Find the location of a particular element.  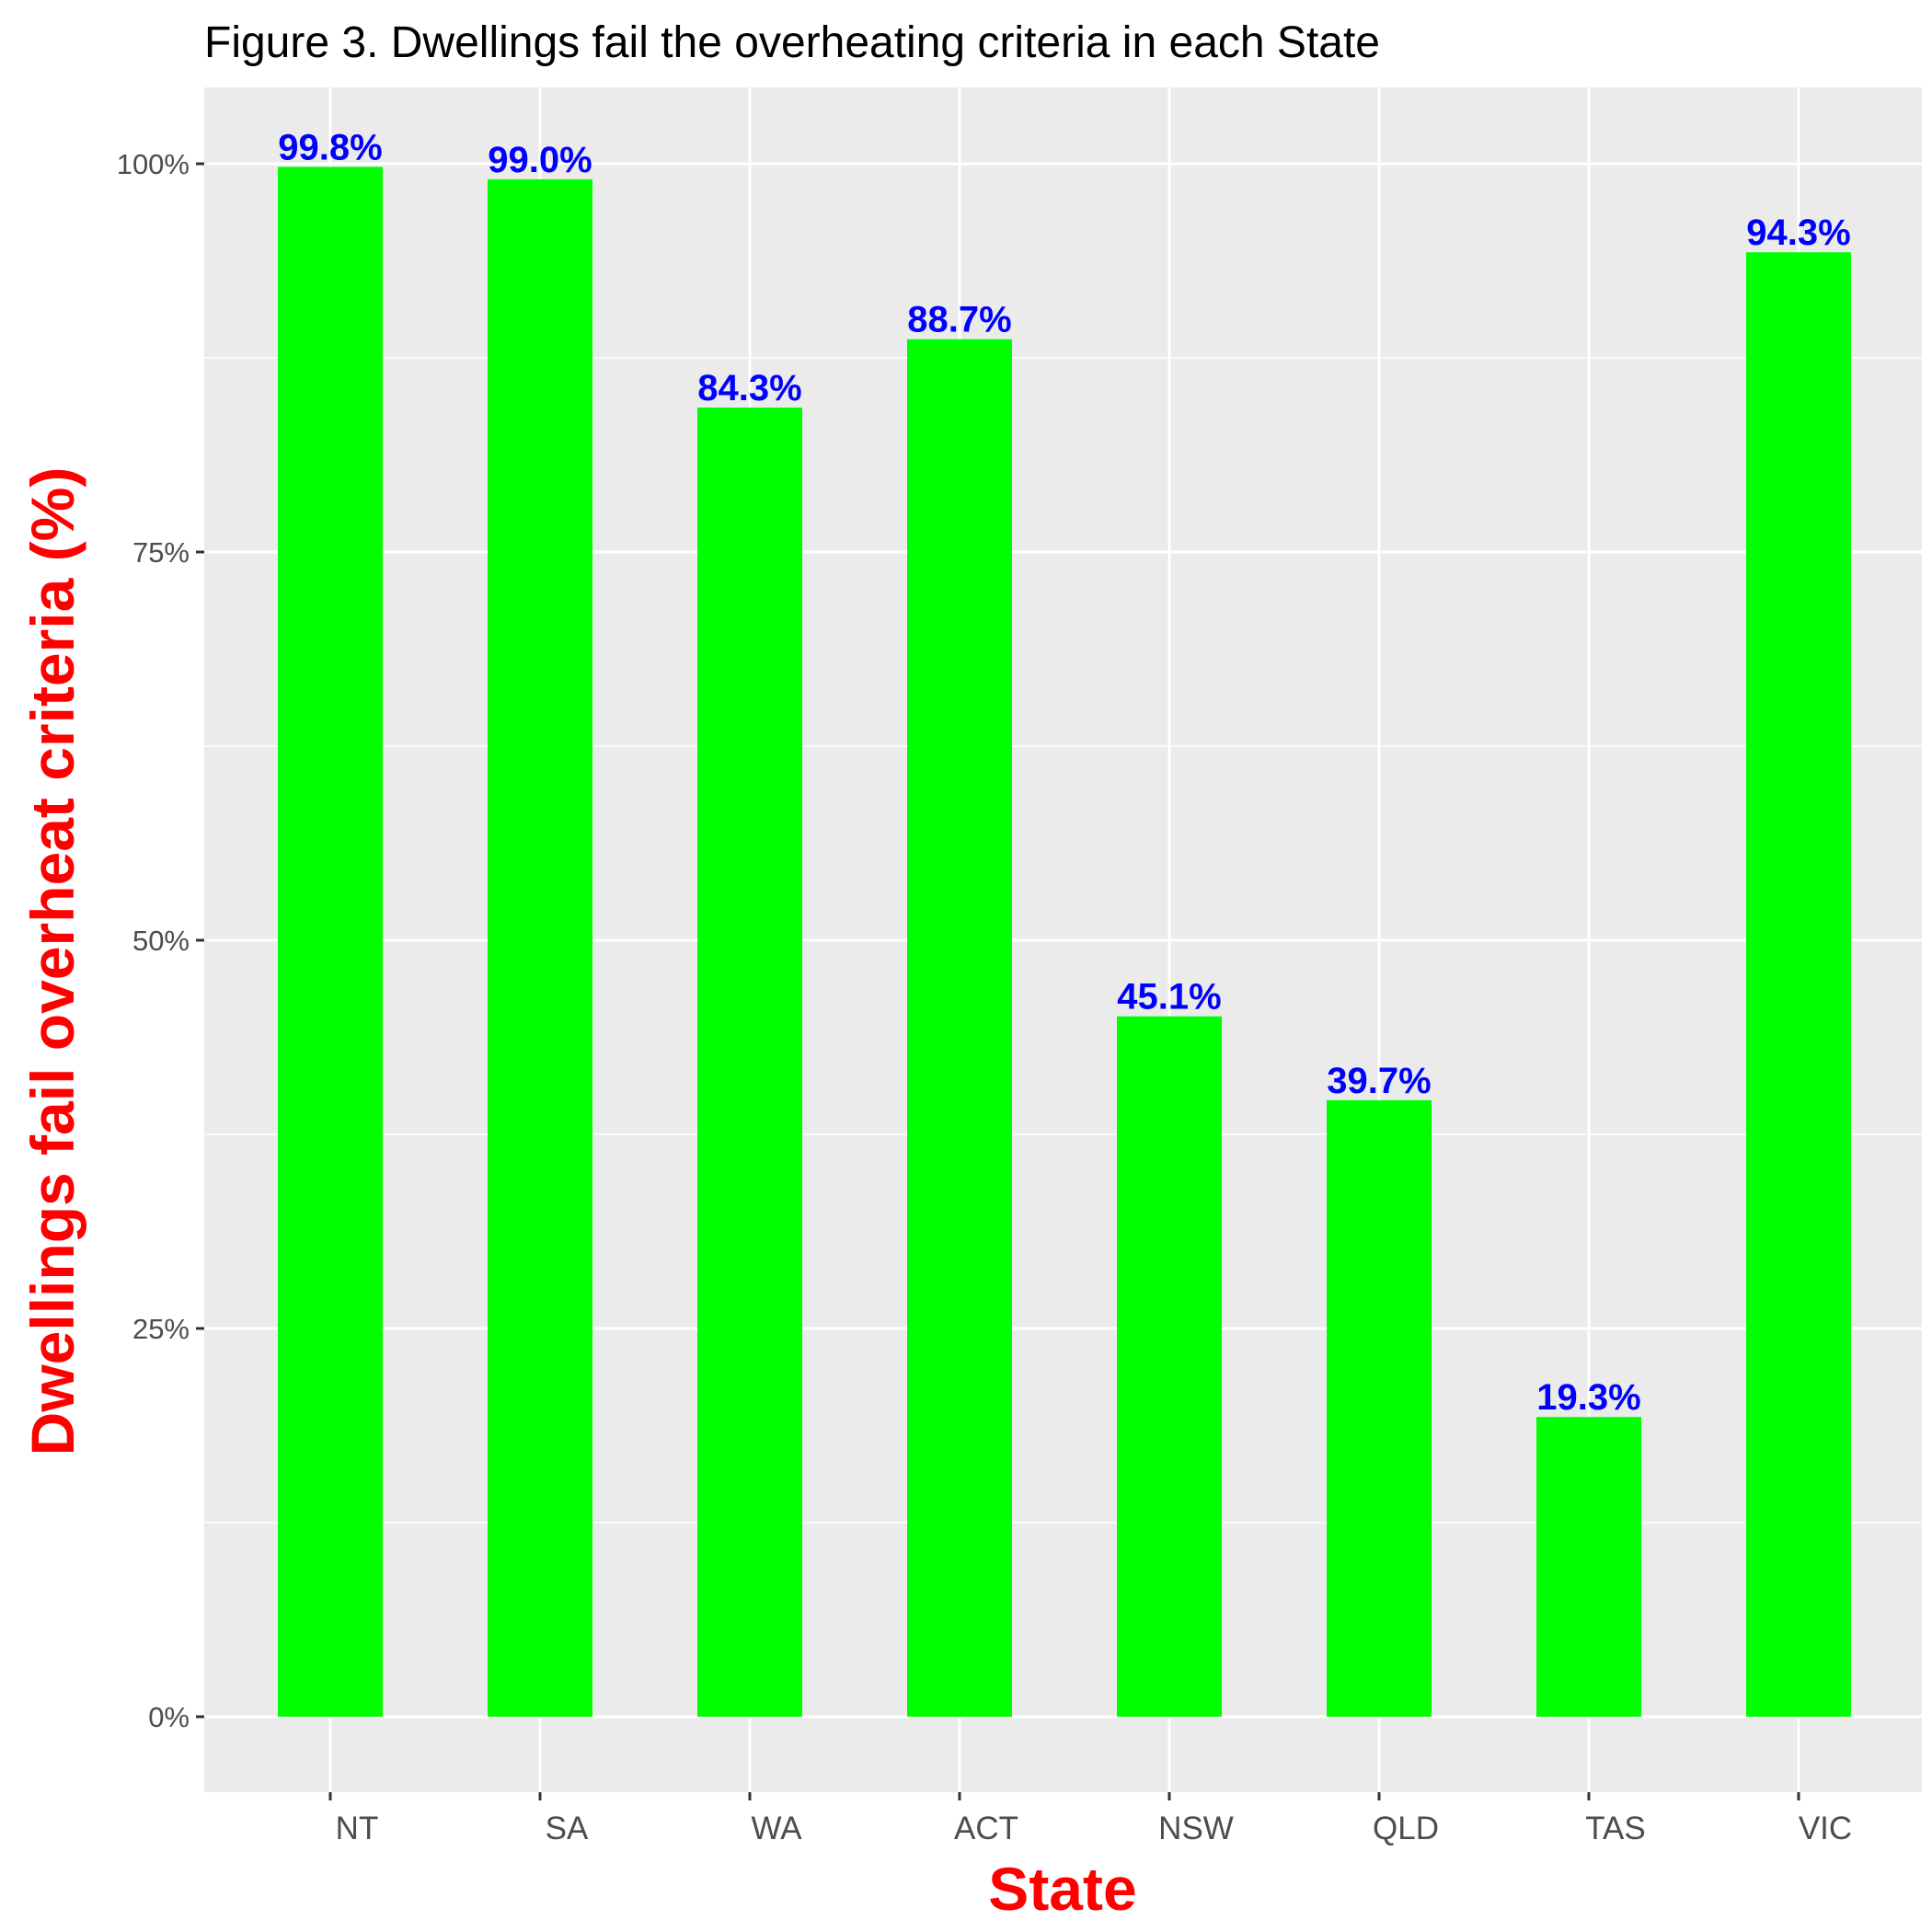

y-axis: 0% 25% 50% 75% 100% is located at coordinates (160, 940).